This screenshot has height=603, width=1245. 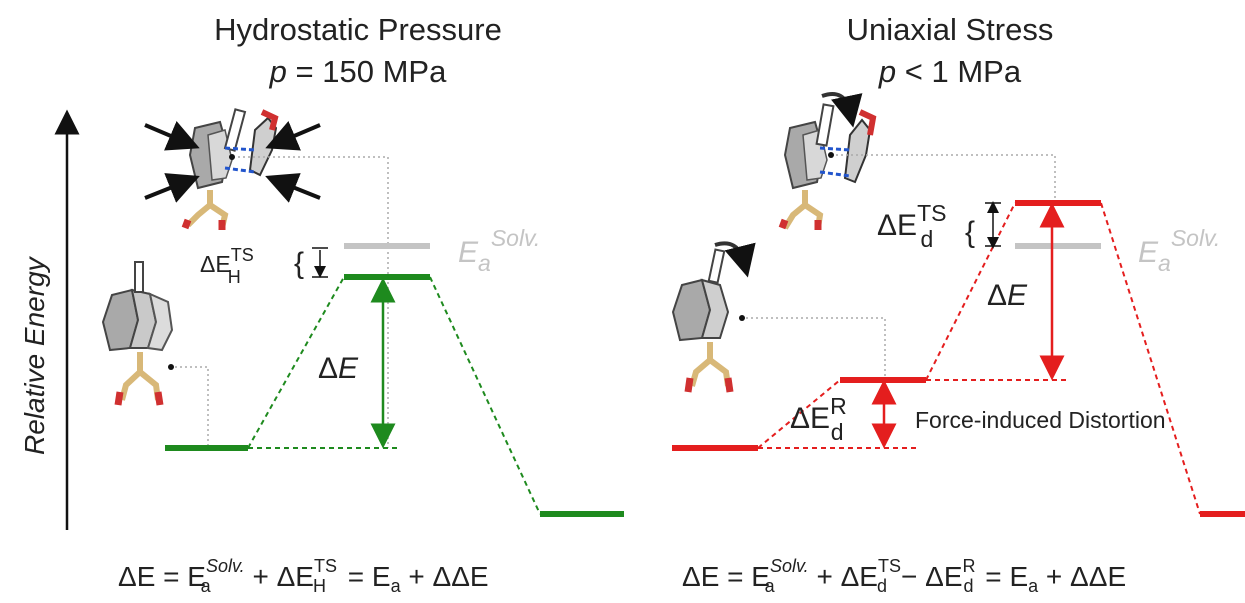 What do you see at coordinates (950, 29) in the screenshot?
I see `right-title: Uniaxial Stress` at bounding box center [950, 29].